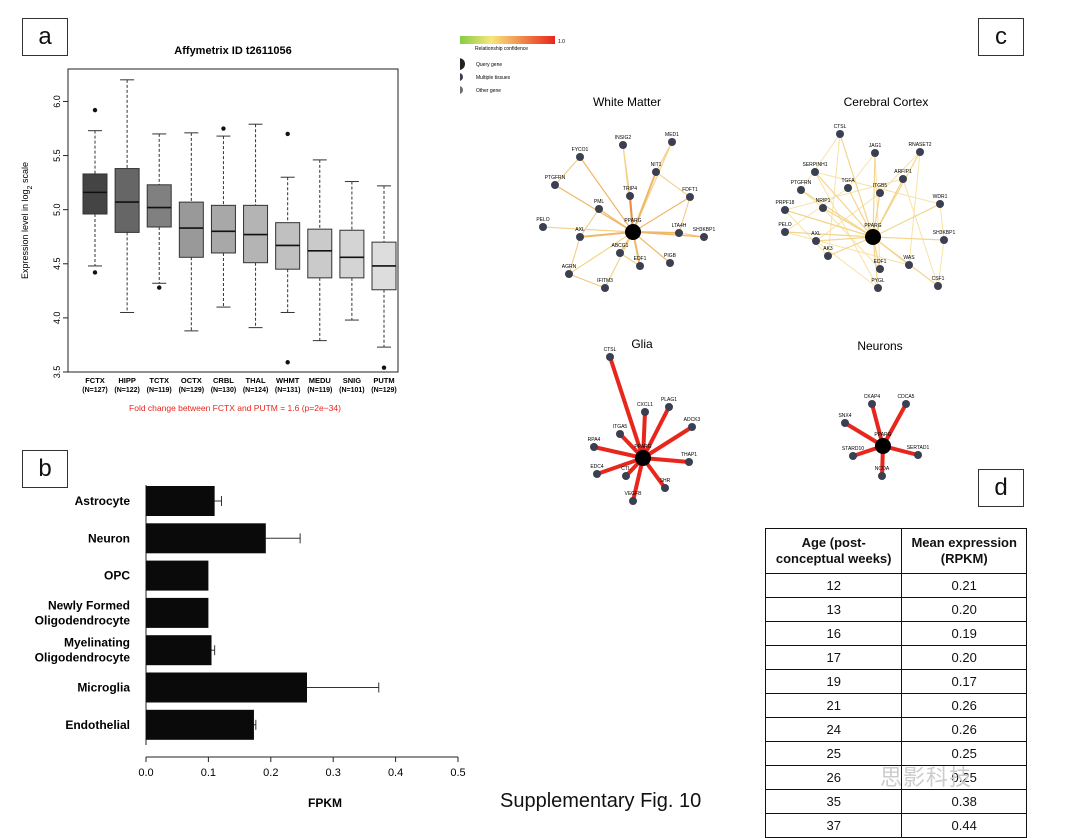  What do you see at coordinates (844, 416) in the screenshot?
I see `gene-label: SNX4` at bounding box center [844, 416].